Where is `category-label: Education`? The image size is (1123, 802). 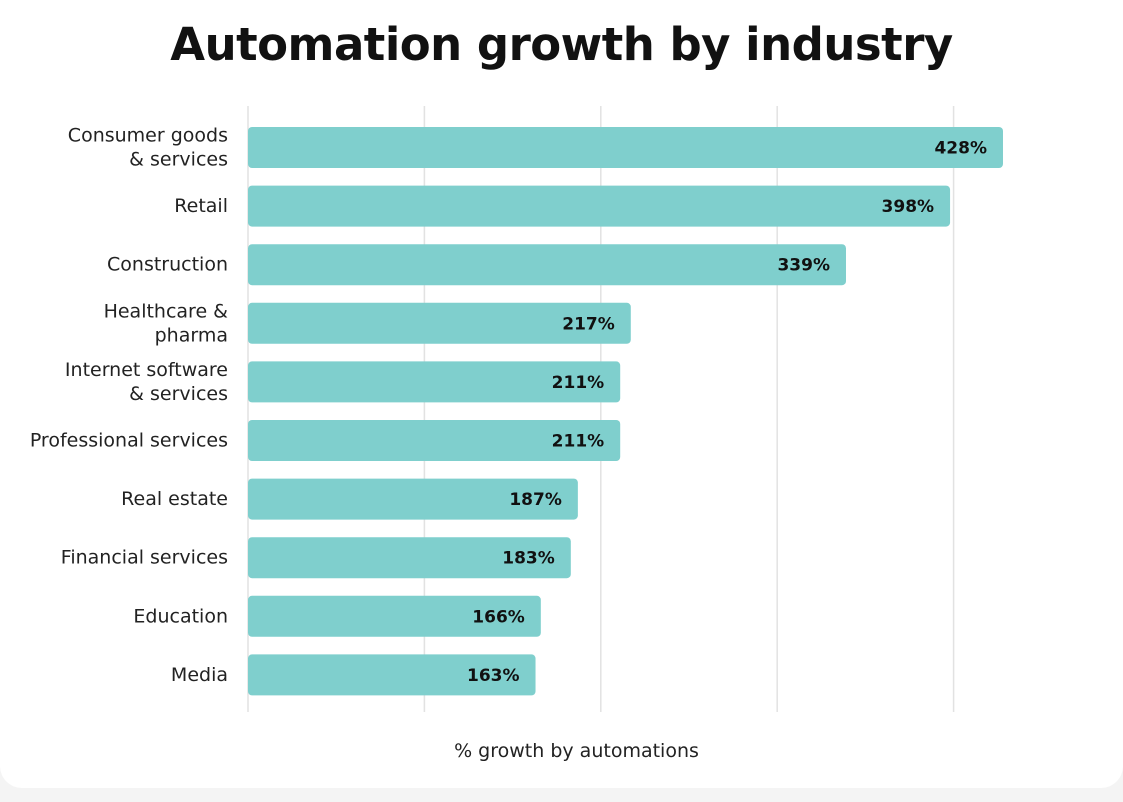
category-label: Education is located at coordinates (180, 616).